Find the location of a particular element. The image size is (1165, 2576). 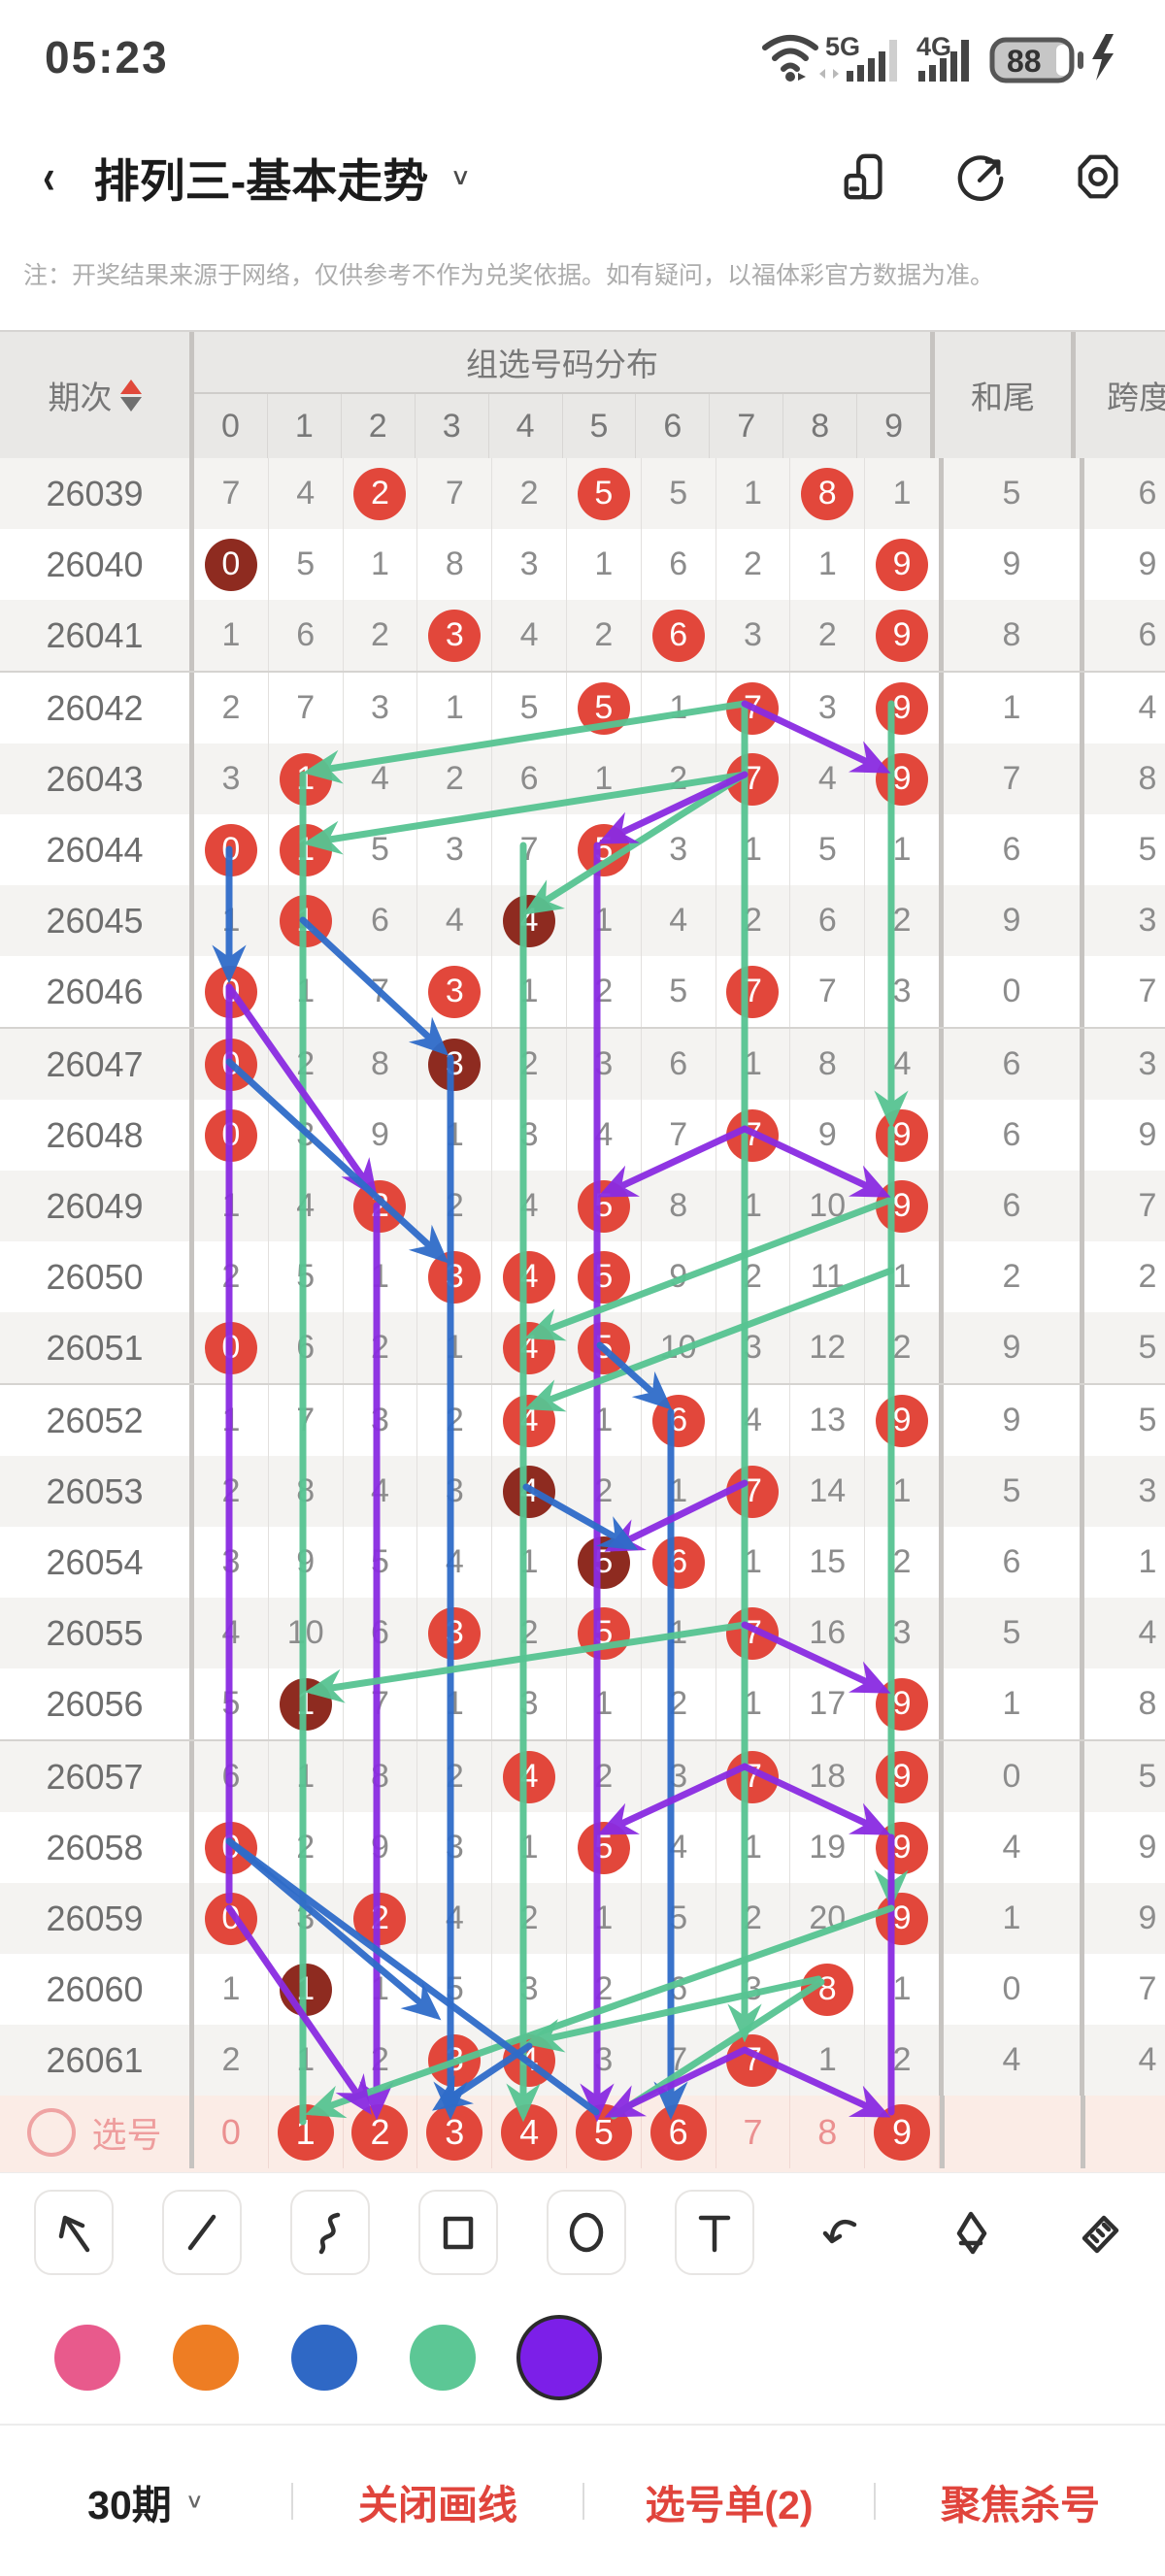

color-swatch-blue is located at coordinates (324, 2357).